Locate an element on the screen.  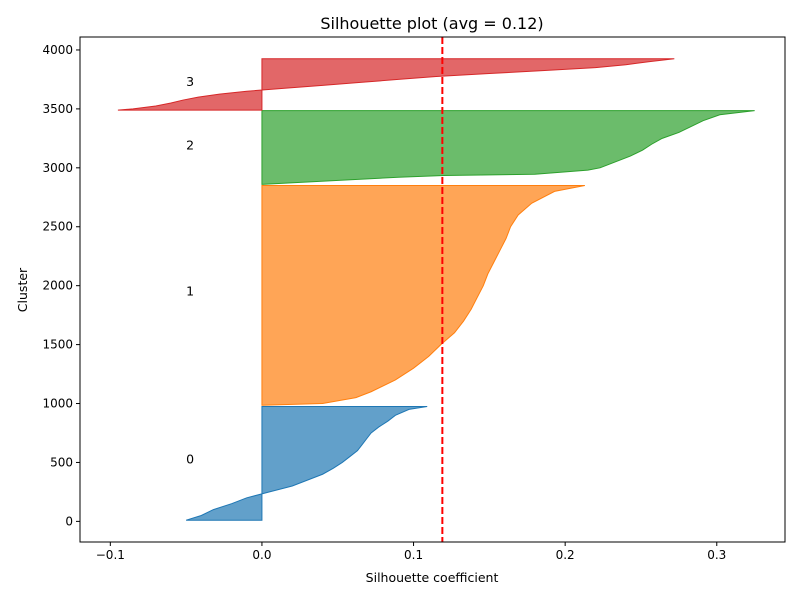
x-tick-label: 0.1 is located at coordinates (413, 555).